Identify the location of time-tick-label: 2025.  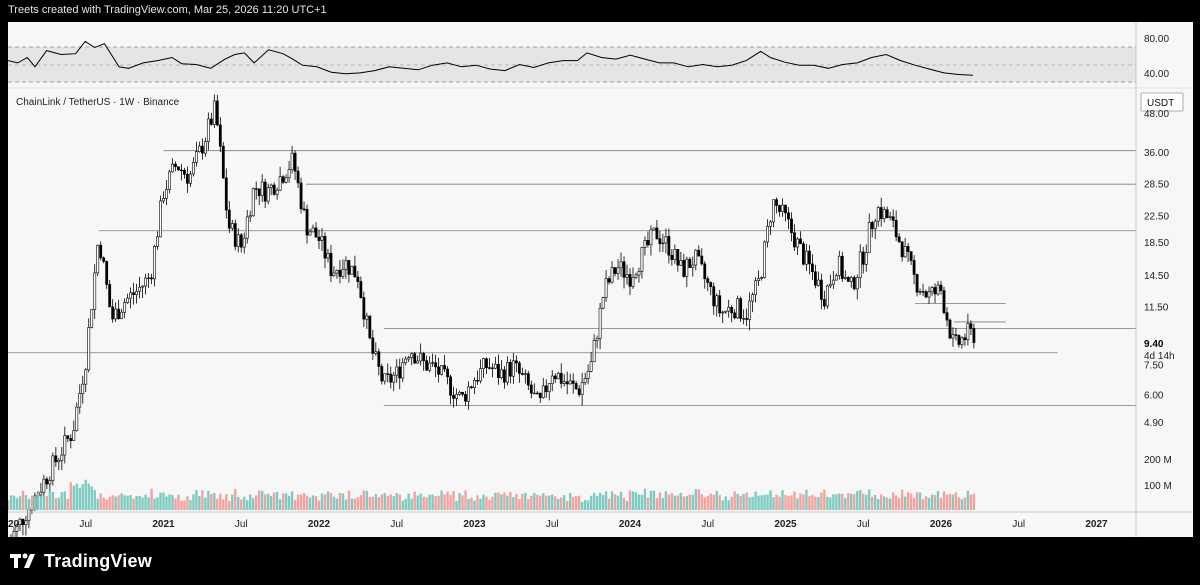
(785, 524).